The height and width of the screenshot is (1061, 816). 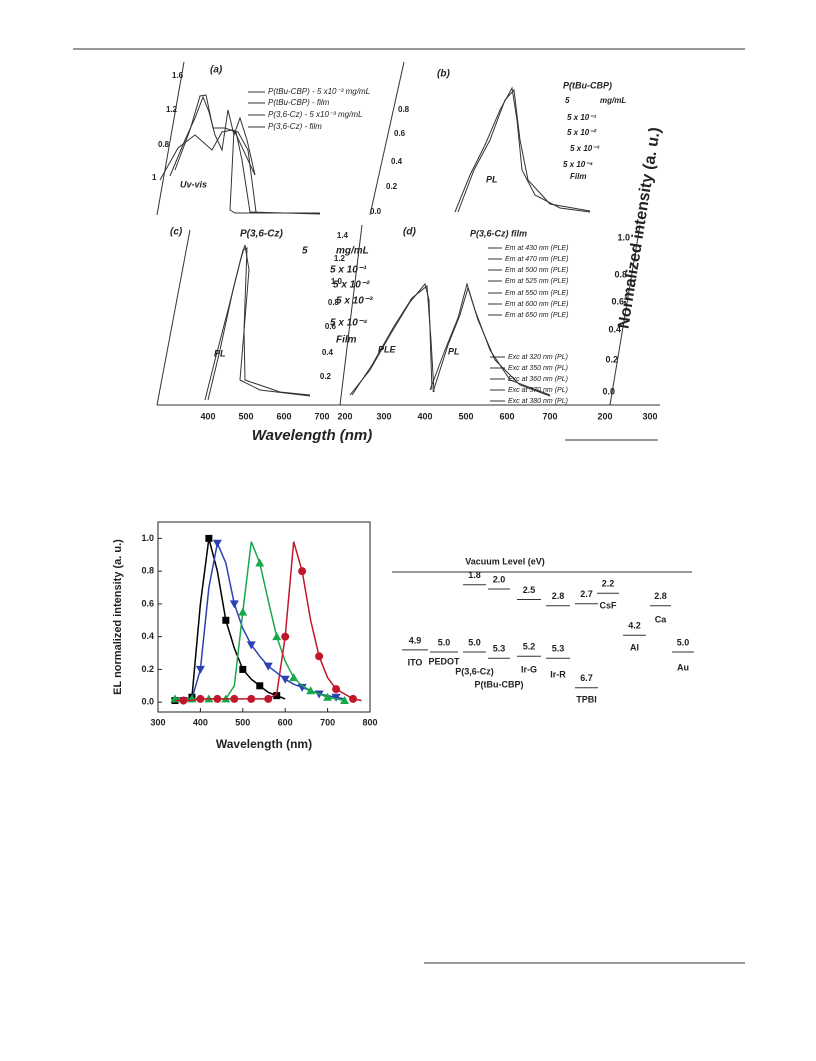 What do you see at coordinates (245, 416) in the screenshot?
I see `x-tick-label: 500` at bounding box center [245, 416].